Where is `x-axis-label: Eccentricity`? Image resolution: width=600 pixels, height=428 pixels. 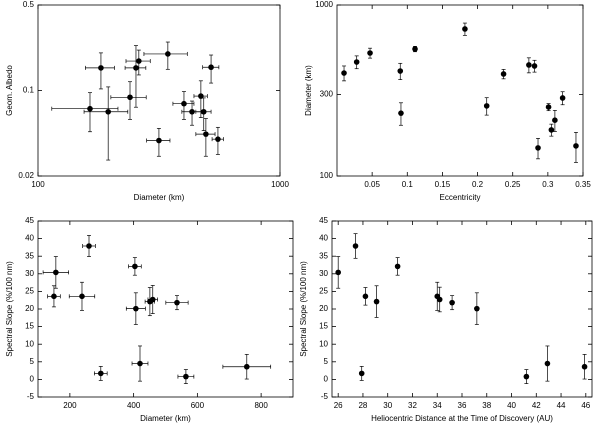 x-axis-label: Eccentricity is located at coordinates (460, 197).